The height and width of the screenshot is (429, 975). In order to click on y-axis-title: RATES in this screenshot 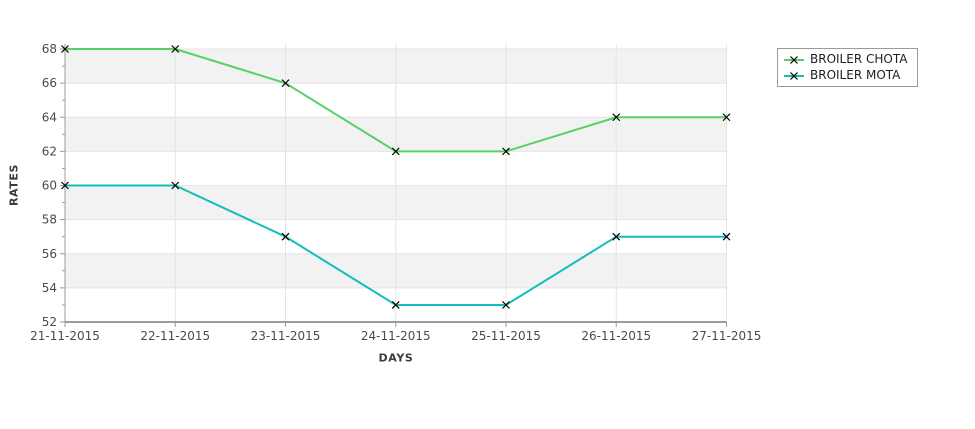, I will do `click(14, 185)`.